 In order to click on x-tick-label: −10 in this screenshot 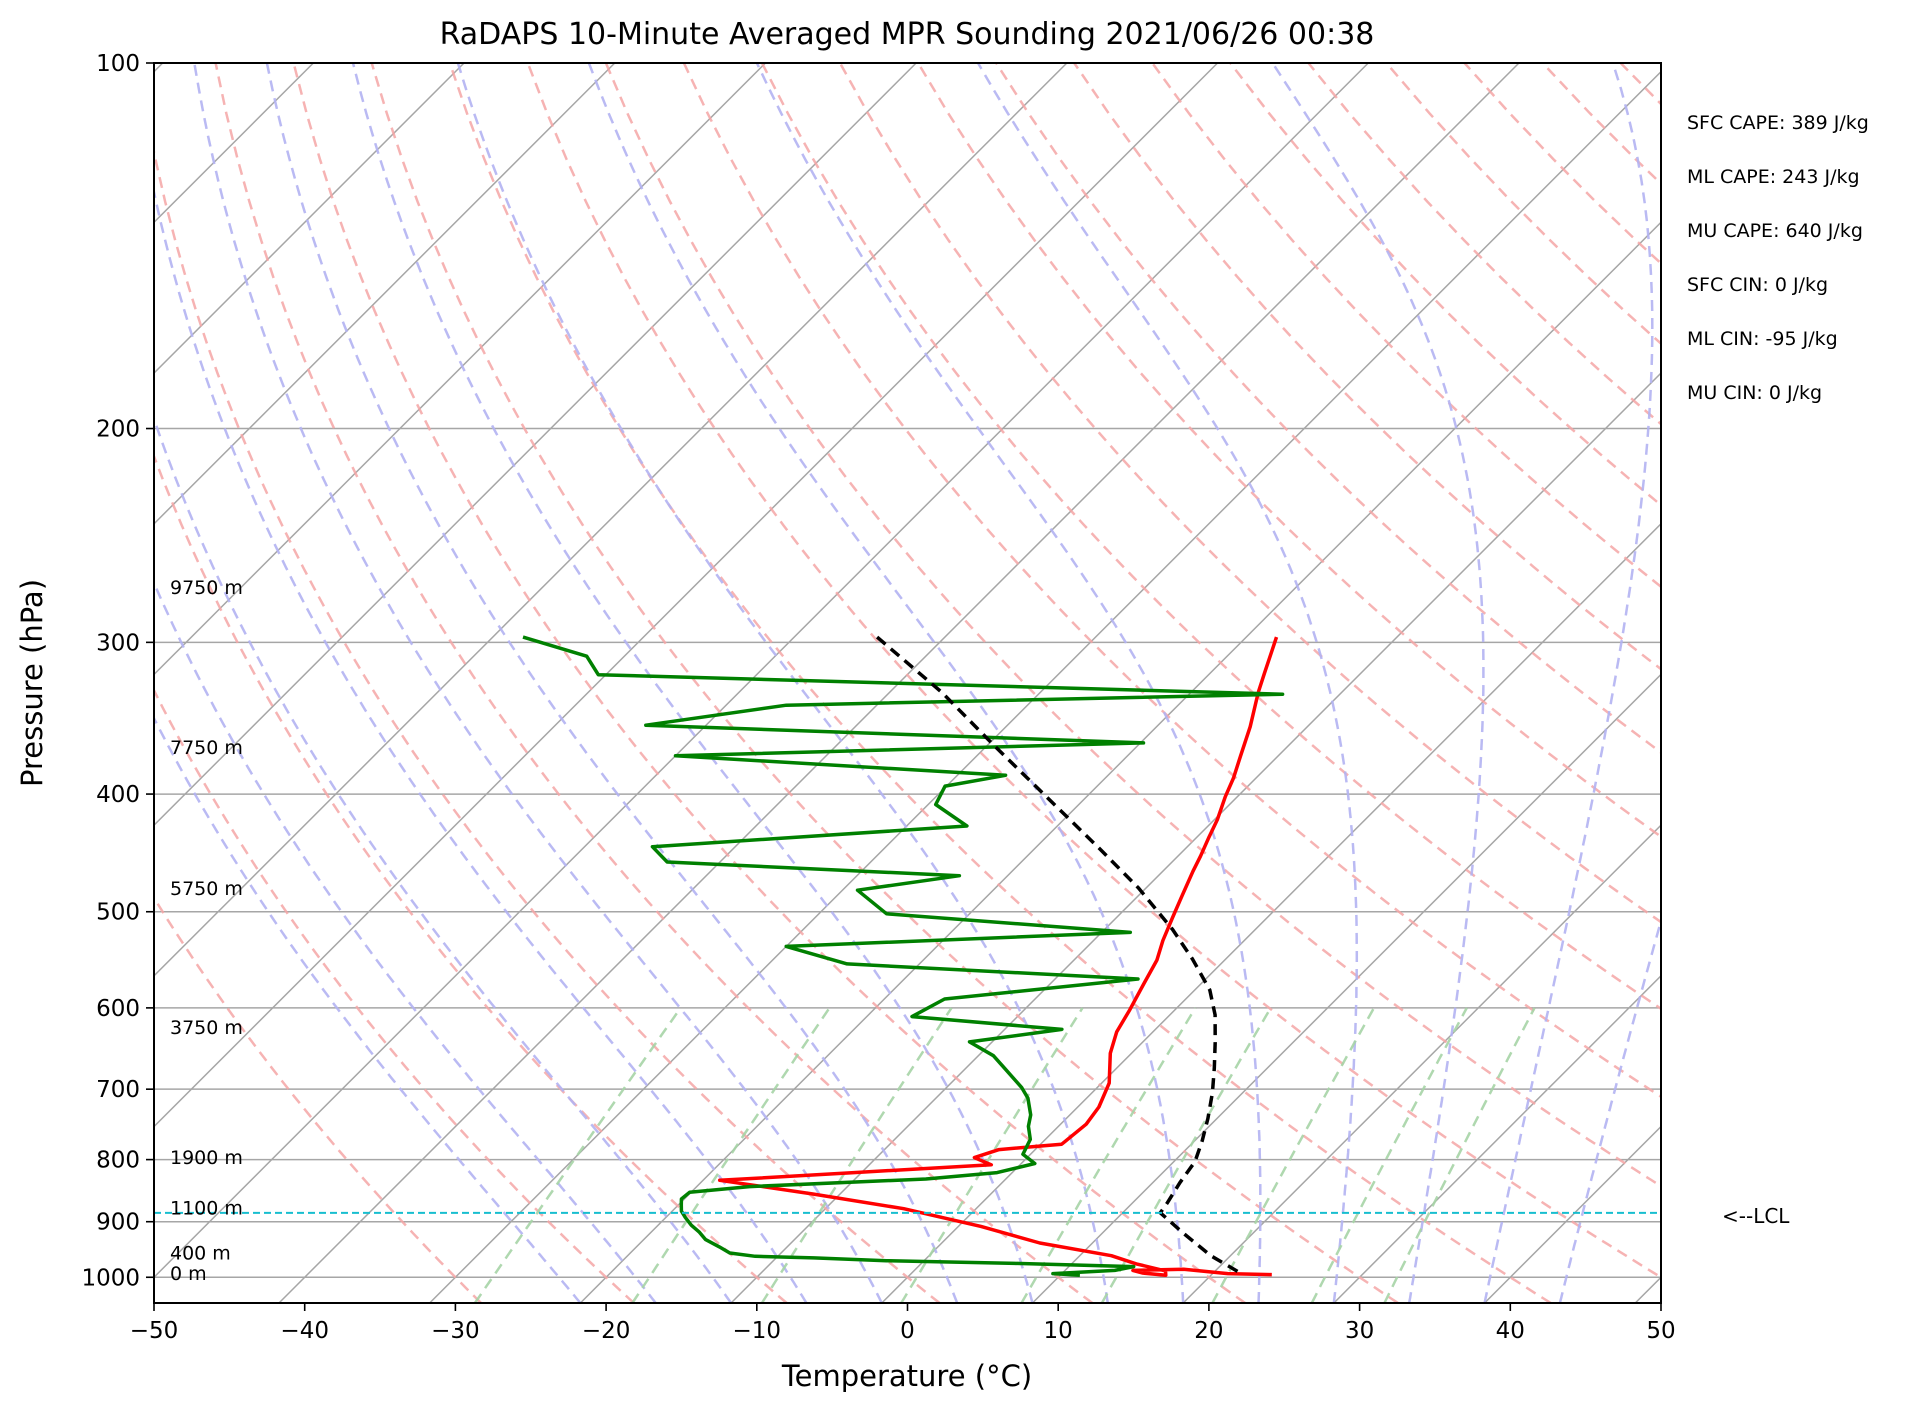, I will do `click(757, 1331)`.